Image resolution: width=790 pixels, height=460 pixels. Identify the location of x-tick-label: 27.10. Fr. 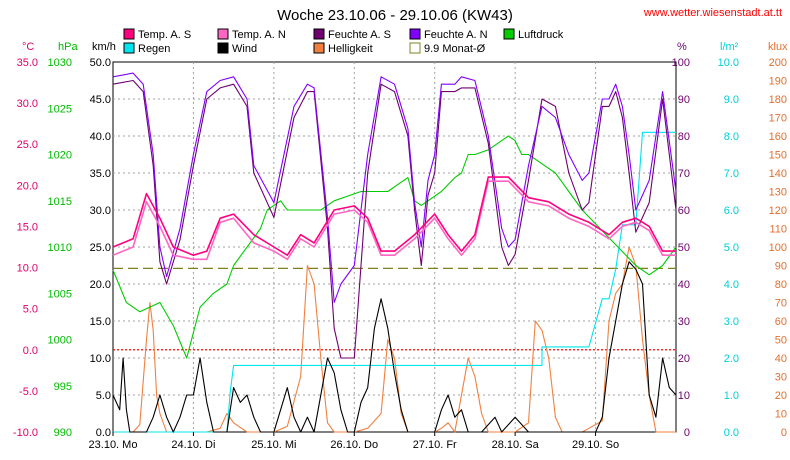
(435, 445).